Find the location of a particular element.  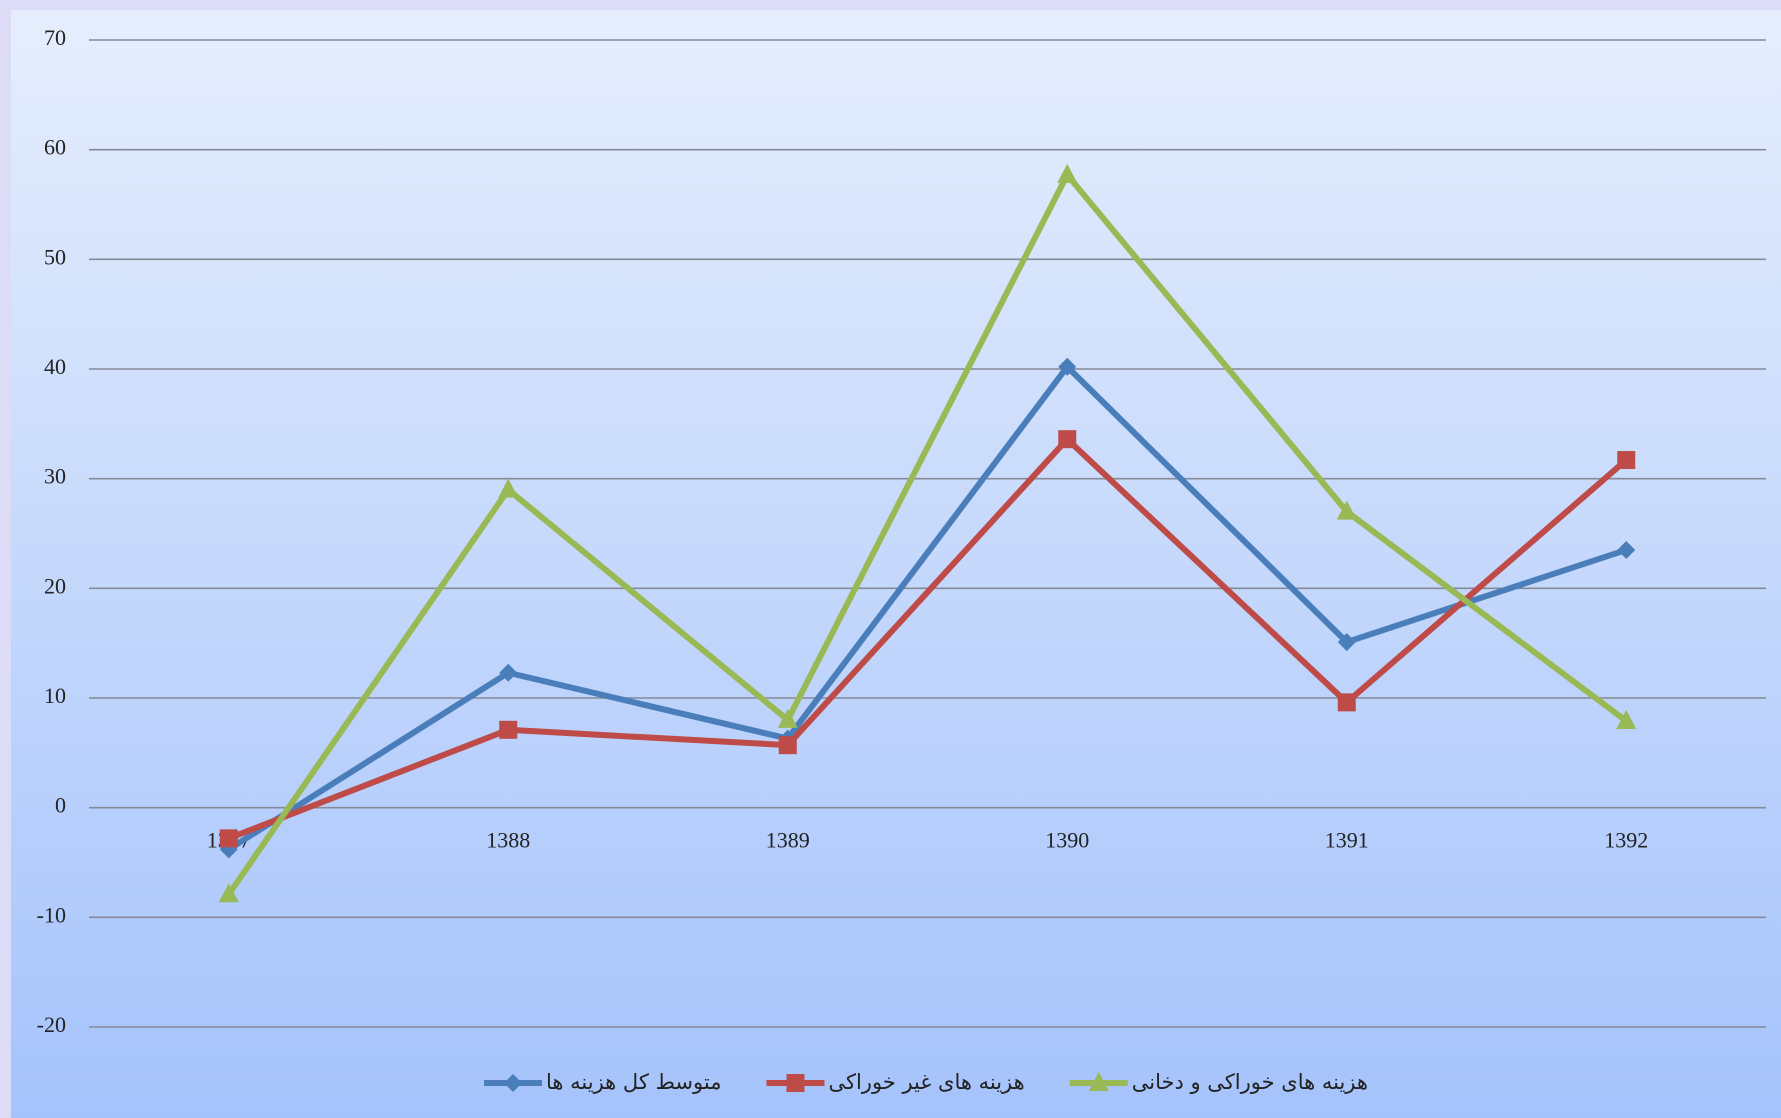

x-tick-label: 1392 is located at coordinates (1626, 840).